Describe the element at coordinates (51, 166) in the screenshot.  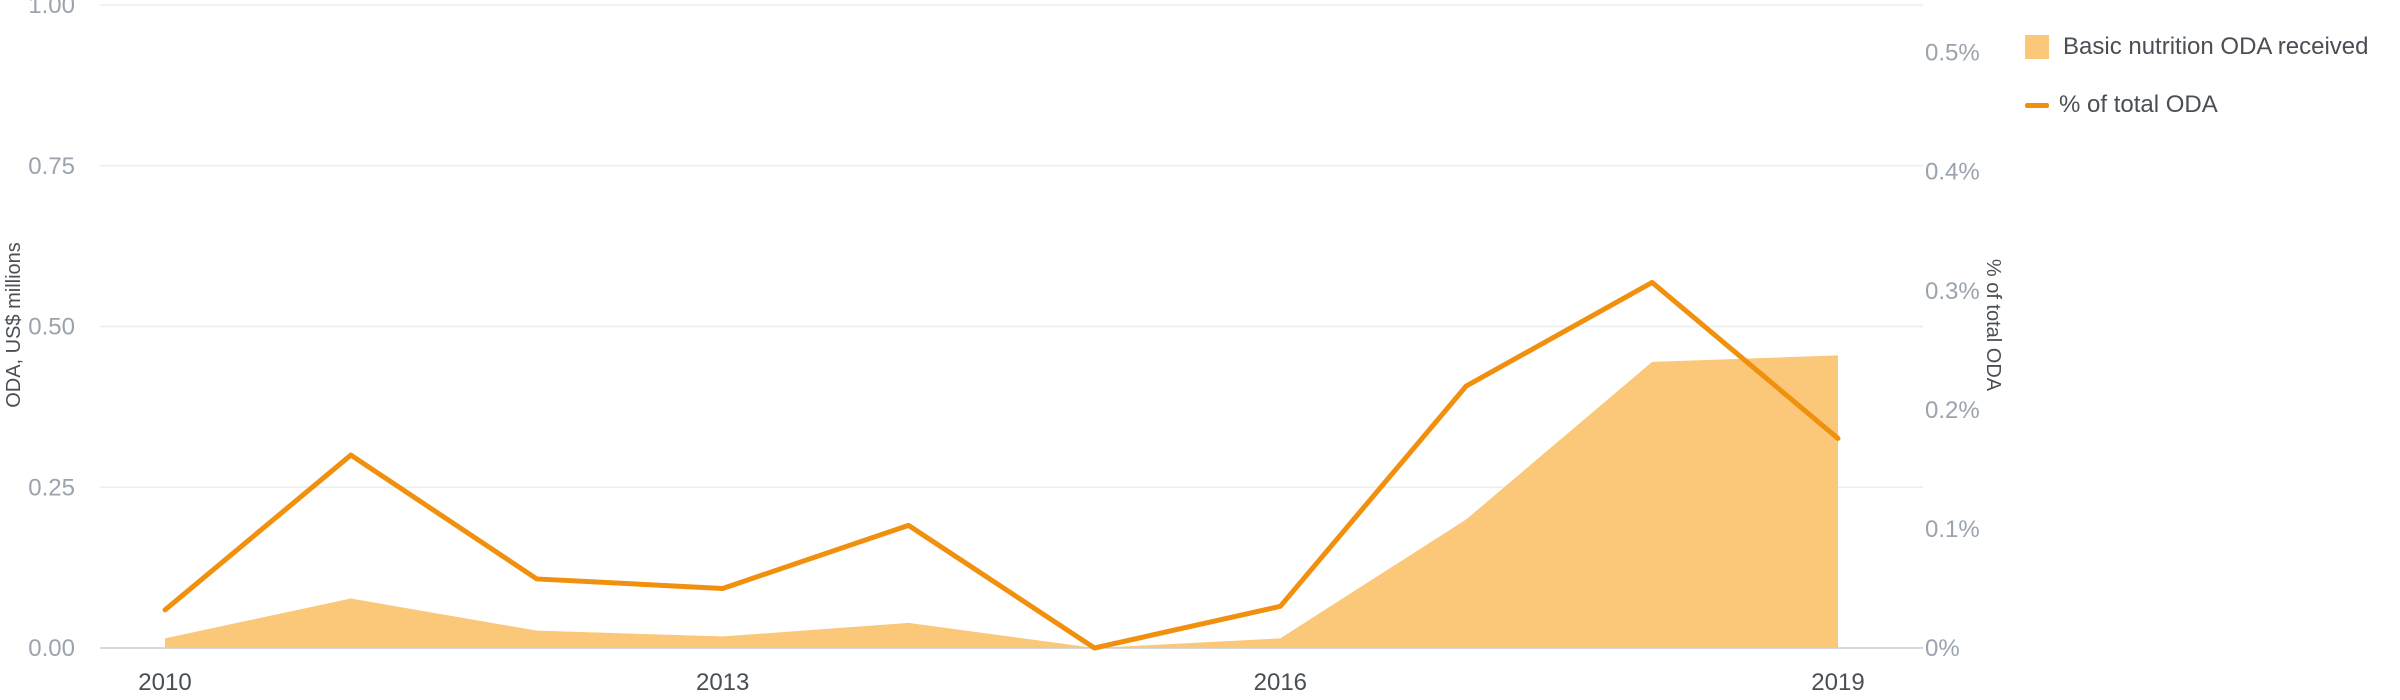
I see `y-tick-label: 0.75` at that location.